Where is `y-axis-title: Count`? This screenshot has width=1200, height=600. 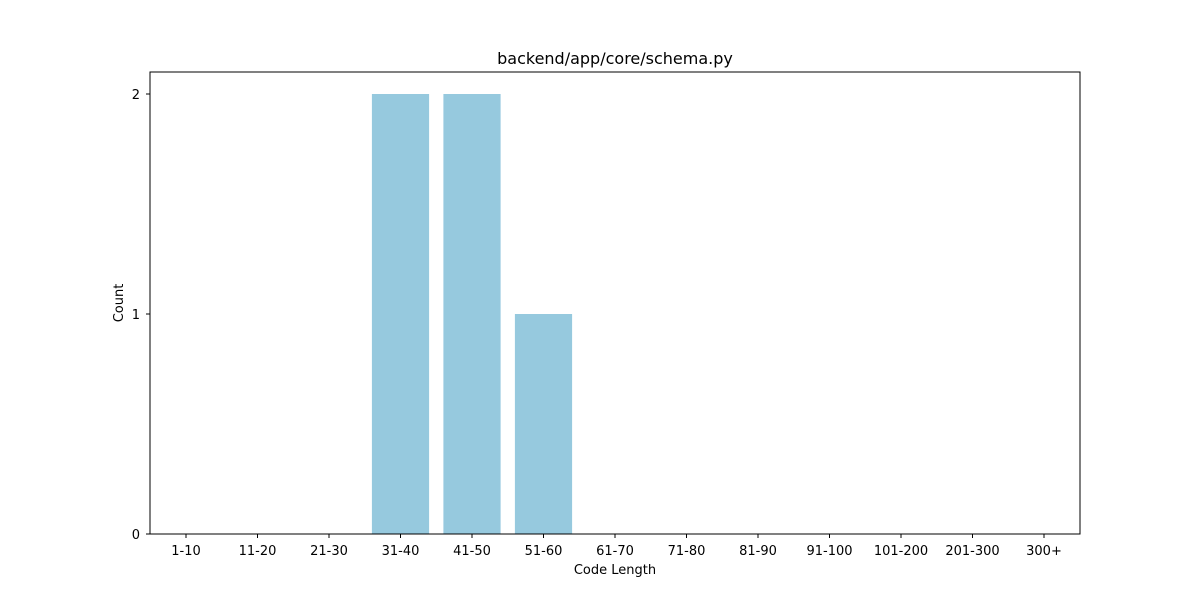
y-axis-title: Count is located at coordinates (119, 303).